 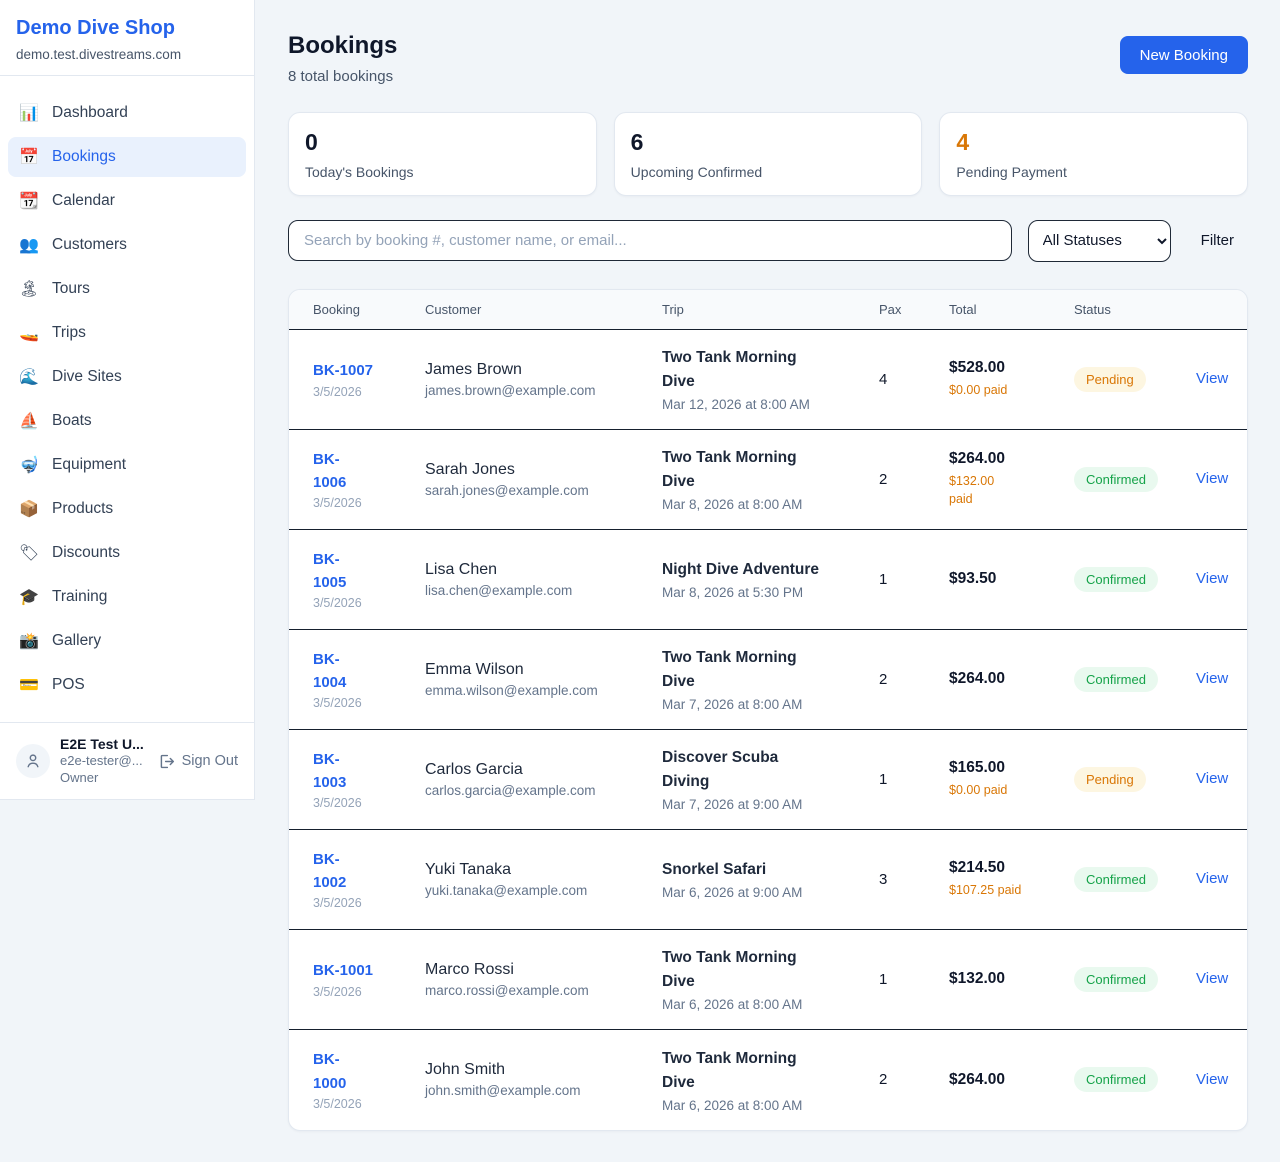 I want to click on booking-id-link: BK-1007, so click(x=343, y=371).